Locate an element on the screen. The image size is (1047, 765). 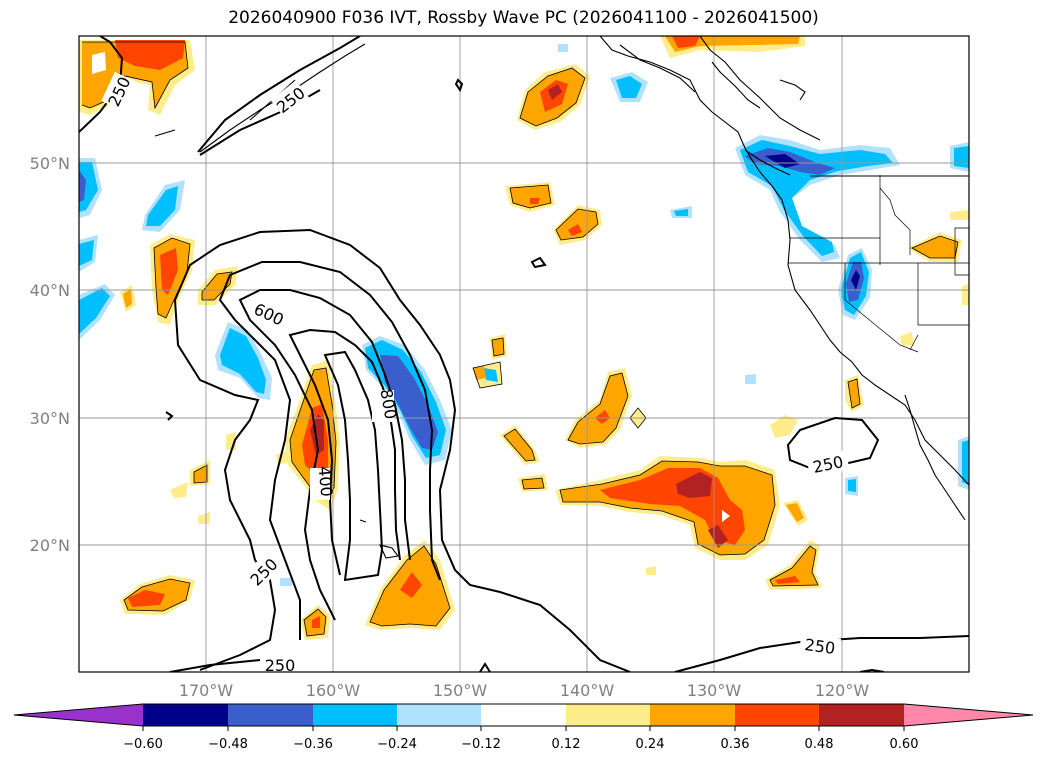
colorbar-tick-label: −0.48 is located at coordinates (228, 744).